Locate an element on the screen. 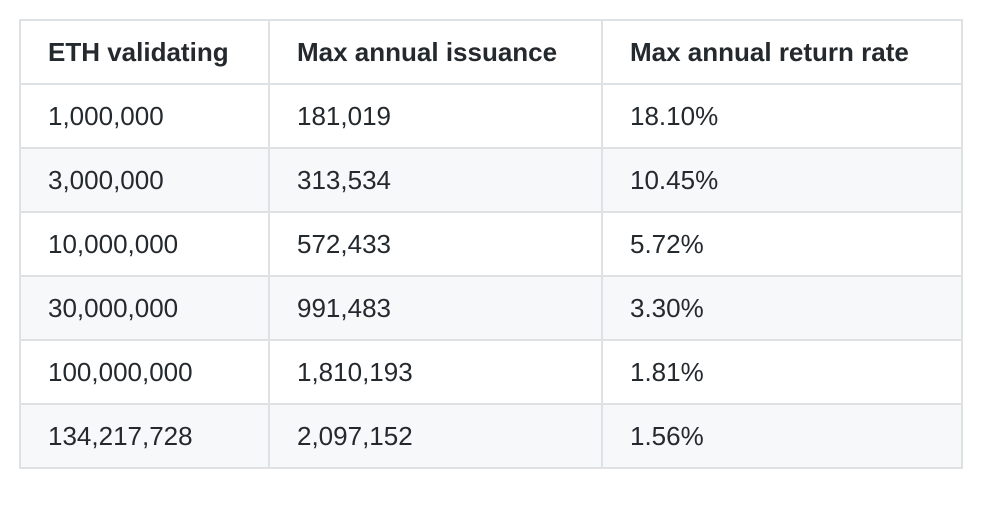 This screenshot has height=510, width=982. cell-max-annual-issuance: 572,433 is located at coordinates (435, 244).